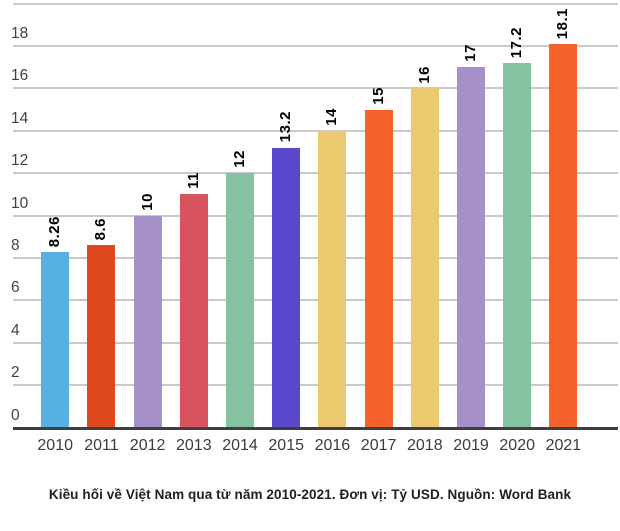 The width and height of the screenshot is (620, 531). What do you see at coordinates (378, 445) in the screenshot?
I see `x-axis-label: 2017` at bounding box center [378, 445].